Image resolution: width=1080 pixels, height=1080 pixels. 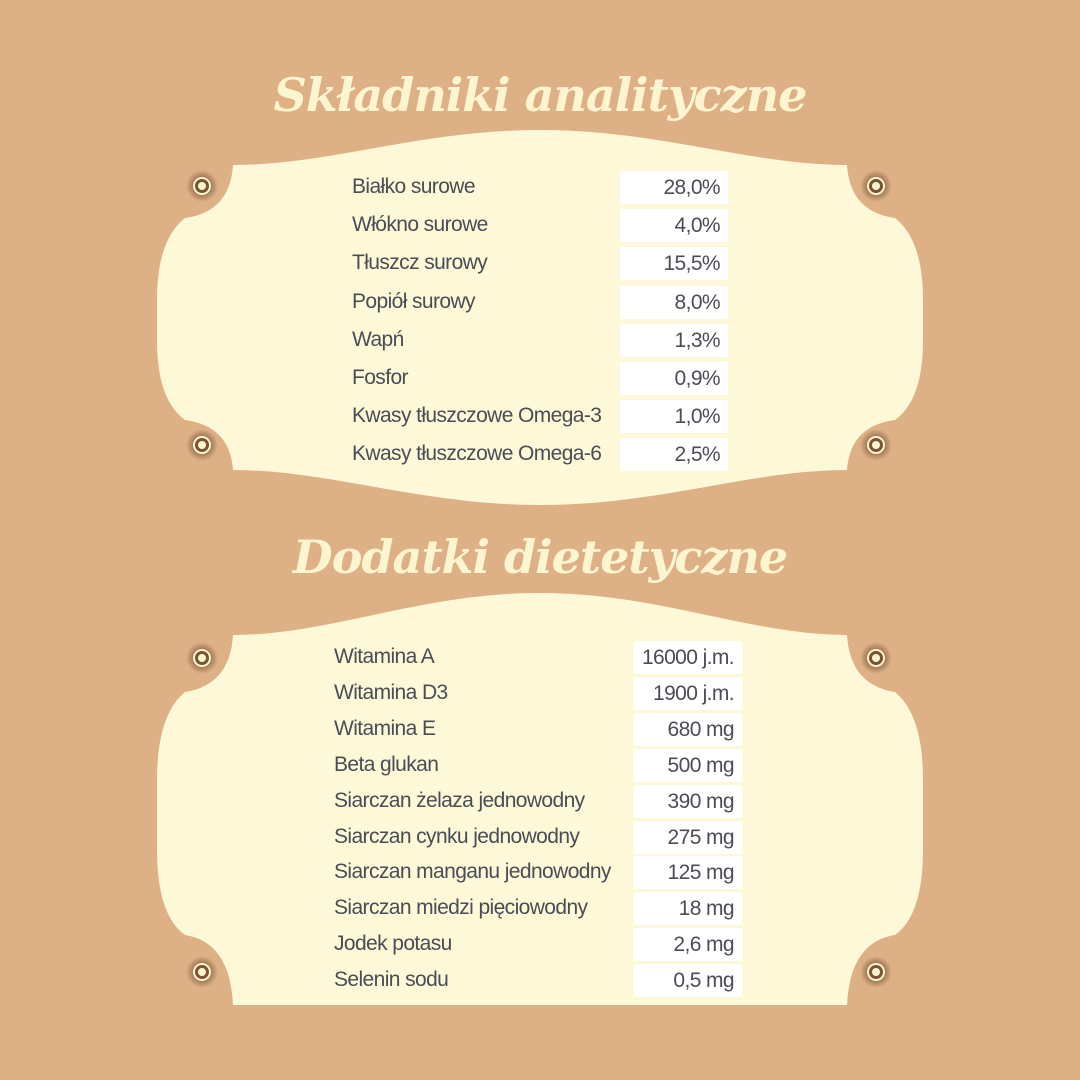 I want to click on row-label: Beta glukan, so click(x=386, y=764).